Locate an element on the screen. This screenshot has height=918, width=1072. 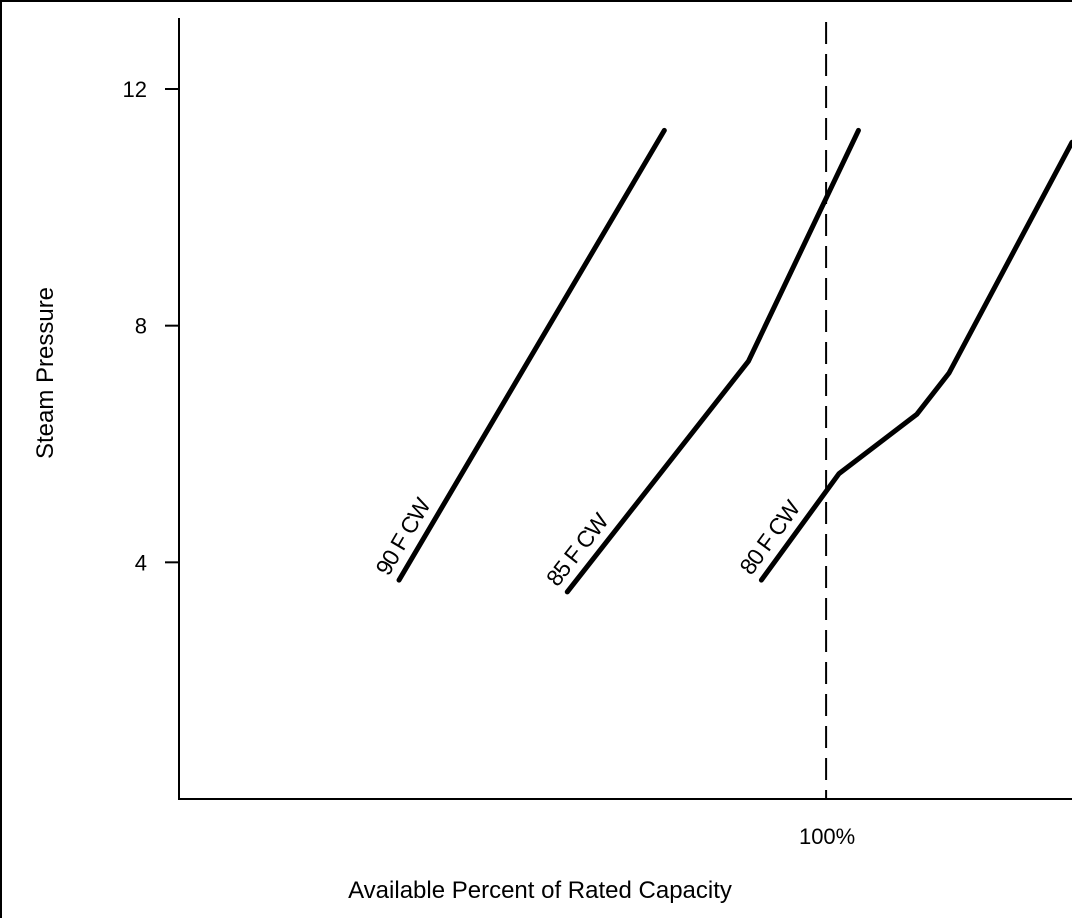
y-ticks: 4 8 12 is located at coordinates (151, 326).